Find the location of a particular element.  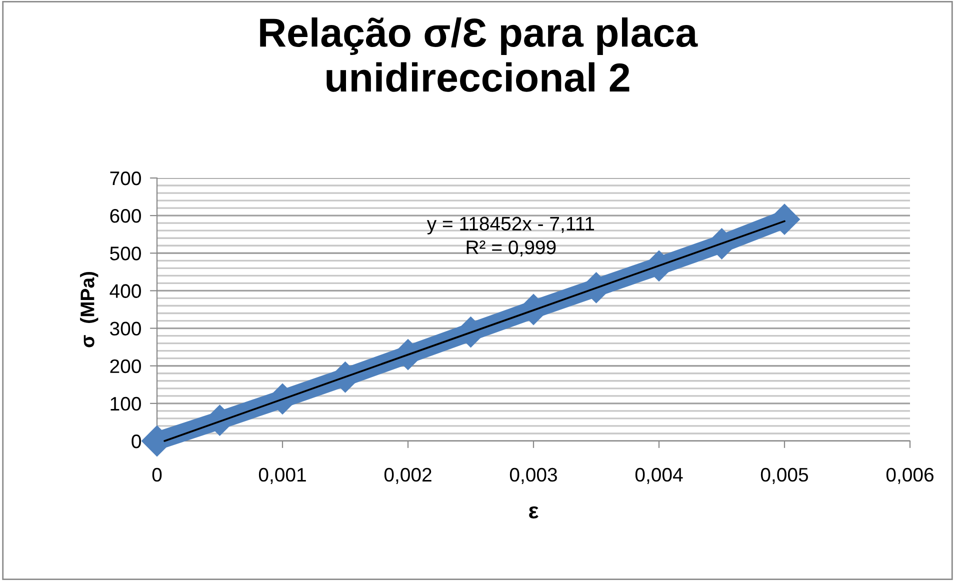

x-axis-title: ε is located at coordinates (533, 512).